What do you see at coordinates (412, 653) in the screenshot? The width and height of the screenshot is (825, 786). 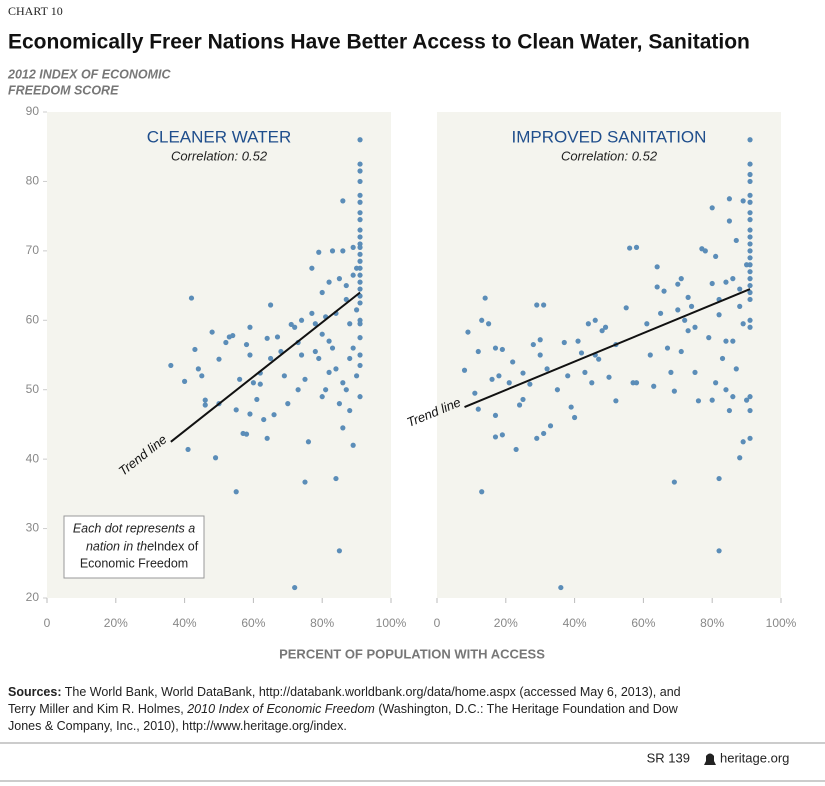 I see `x-axis-label: PERCENT OF POPULATION WITH ACCESS` at bounding box center [412, 653].